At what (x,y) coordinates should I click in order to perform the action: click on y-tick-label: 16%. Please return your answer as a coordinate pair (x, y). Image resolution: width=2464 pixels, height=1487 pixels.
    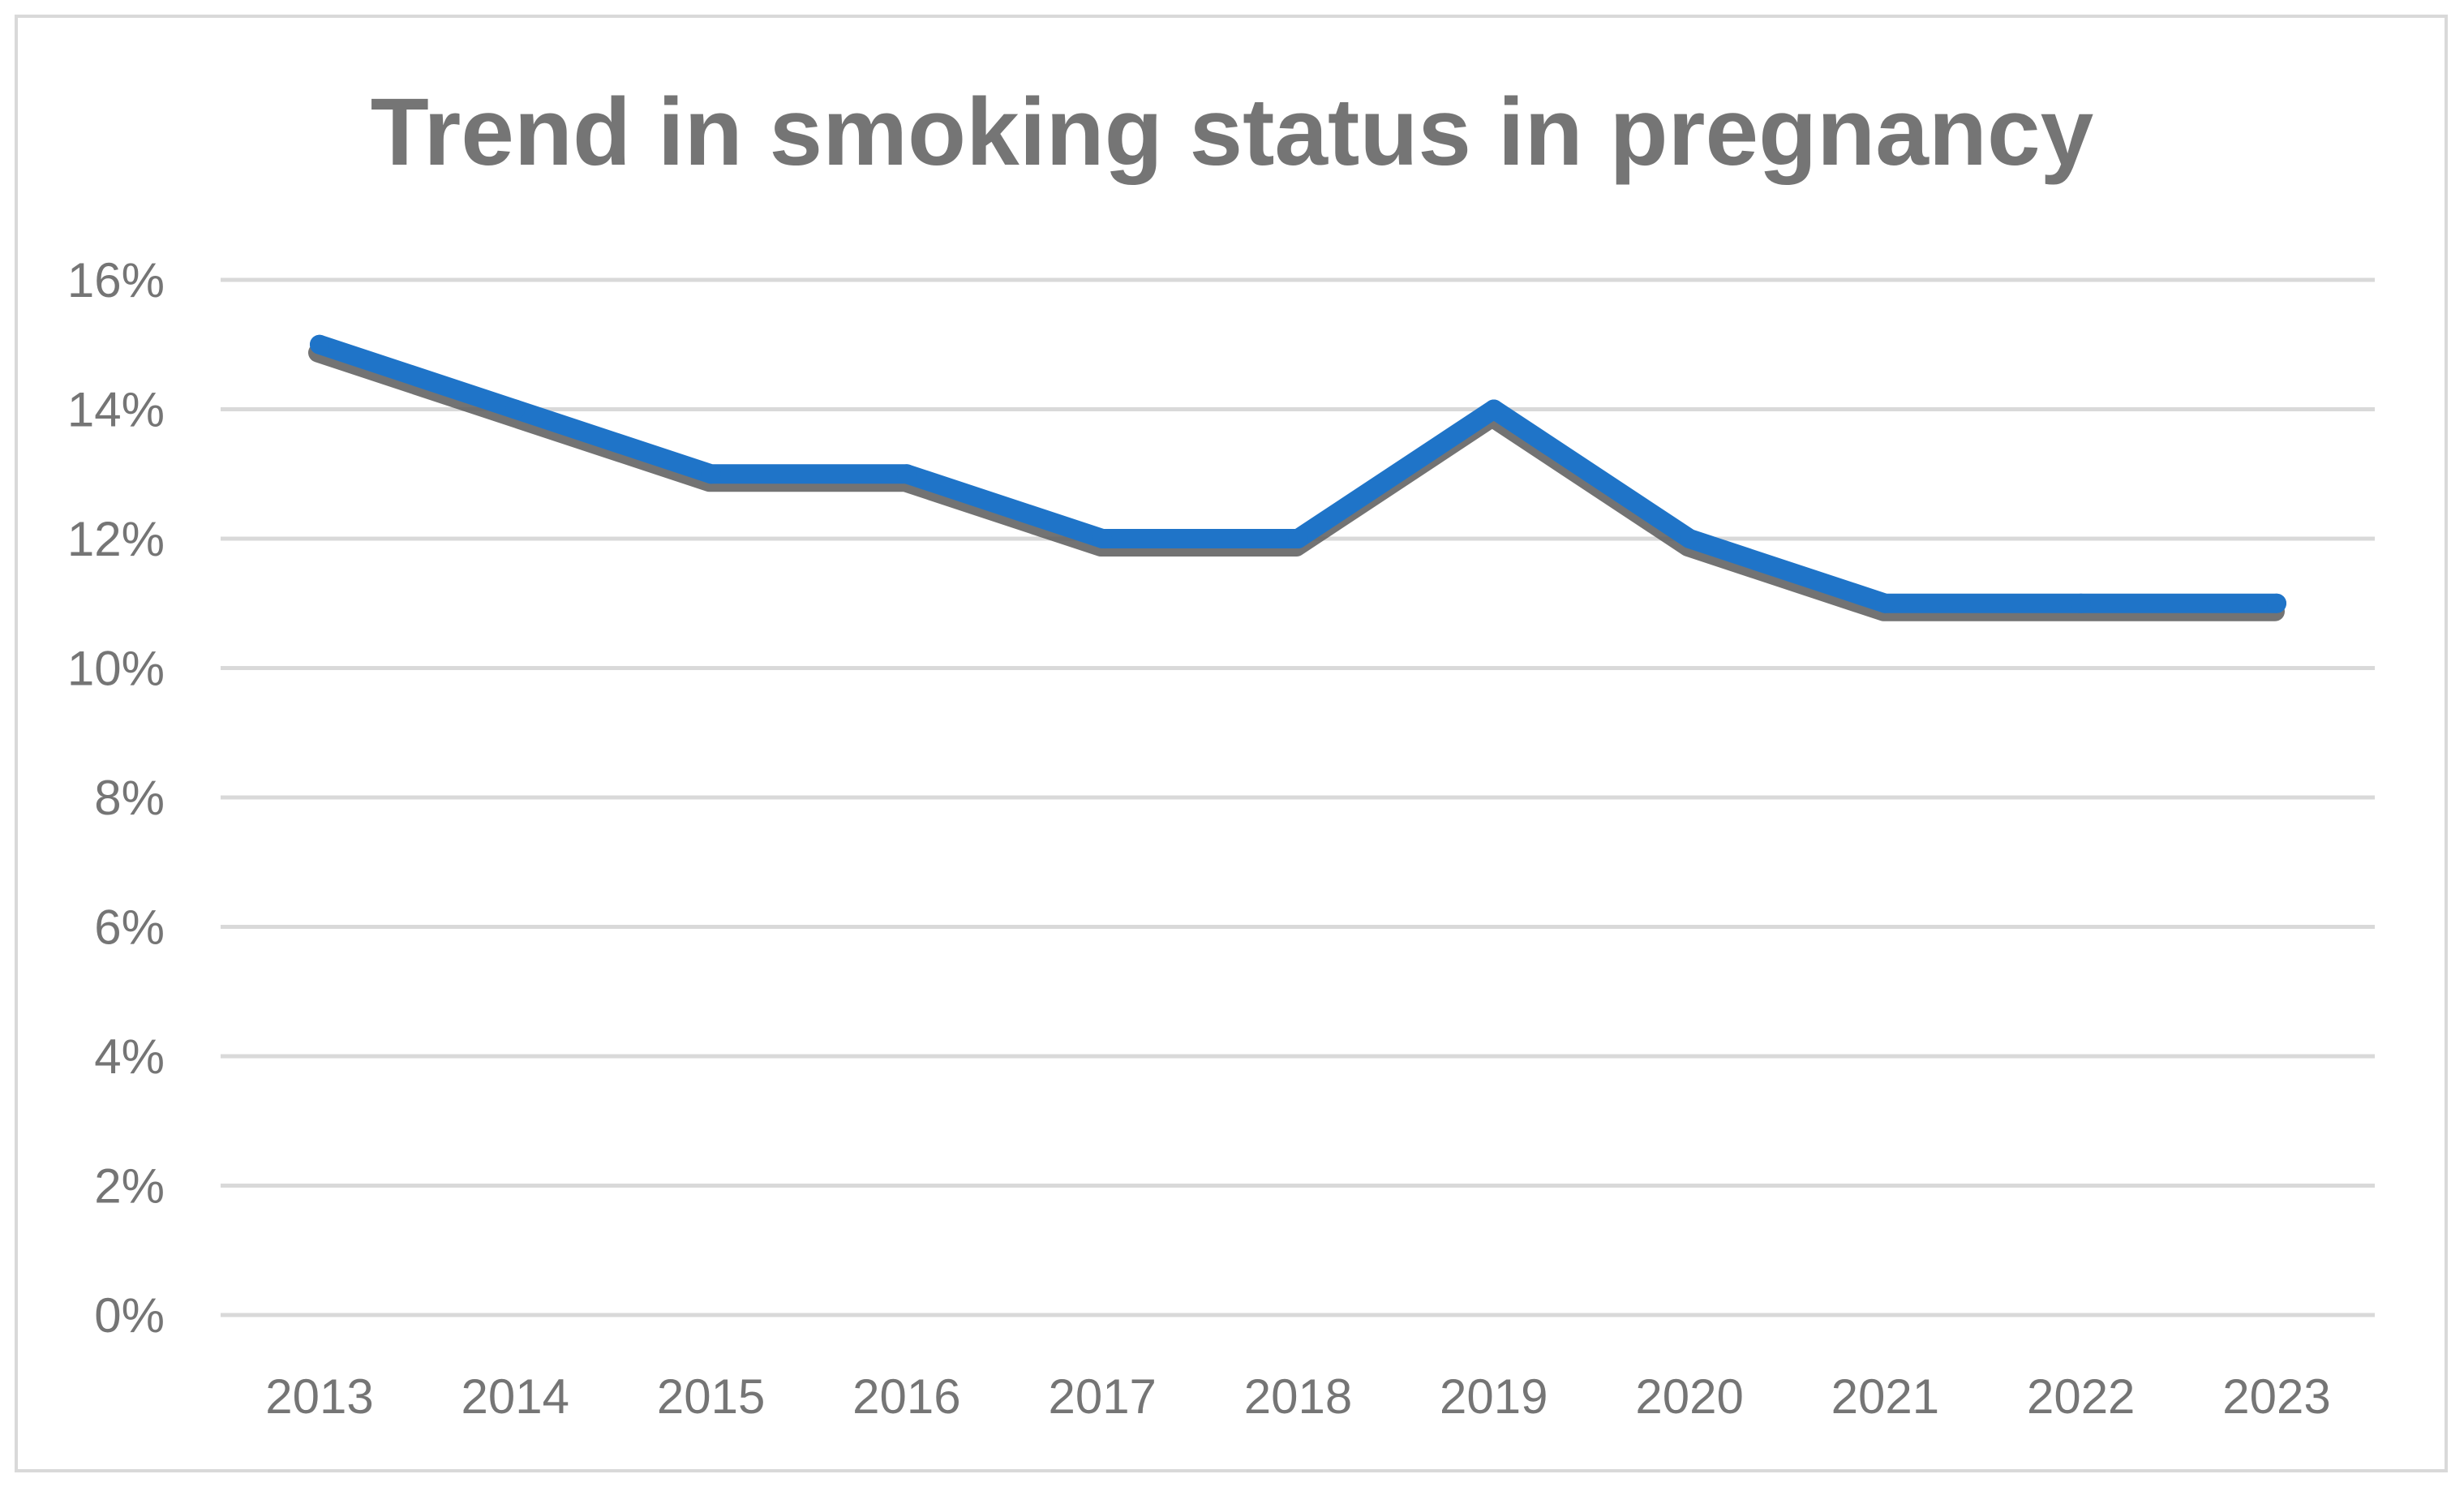
    Looking at the image, I should click on (116, 280).